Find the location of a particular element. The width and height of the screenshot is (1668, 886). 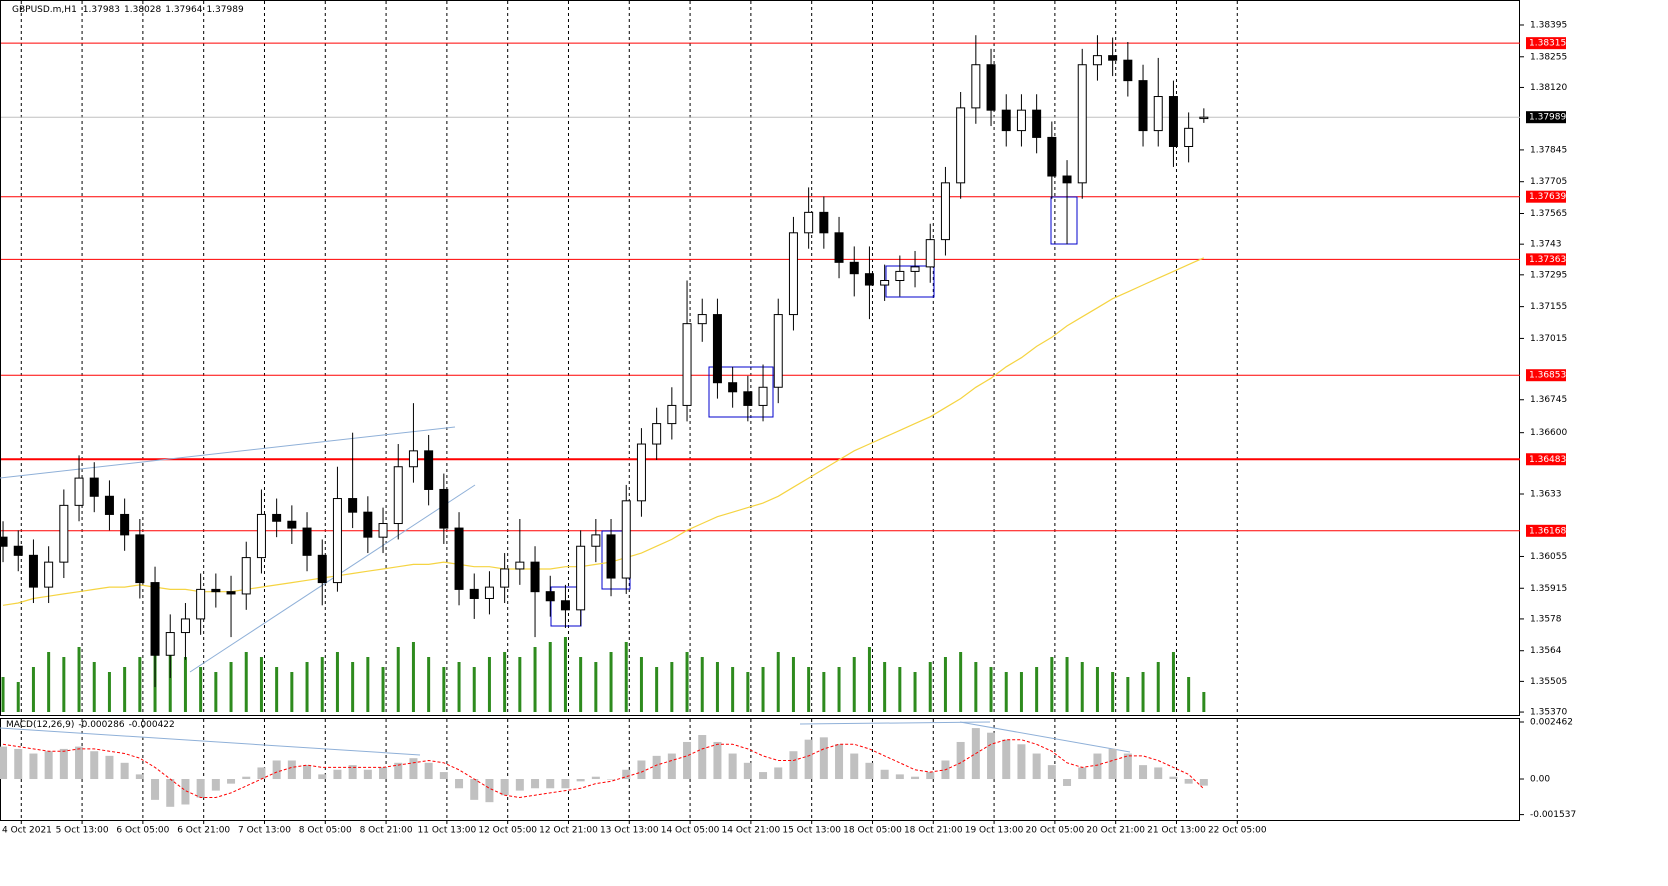

y-tick-label: 1.38395 is located at coordinates (1548, 25).